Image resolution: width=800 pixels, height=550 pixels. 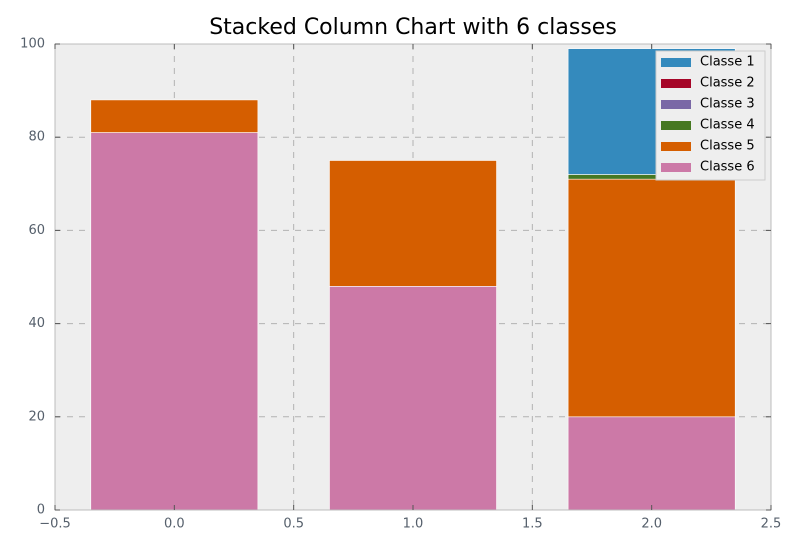 I want to click on y-tick-label: 80, so click(x=36, y=137).